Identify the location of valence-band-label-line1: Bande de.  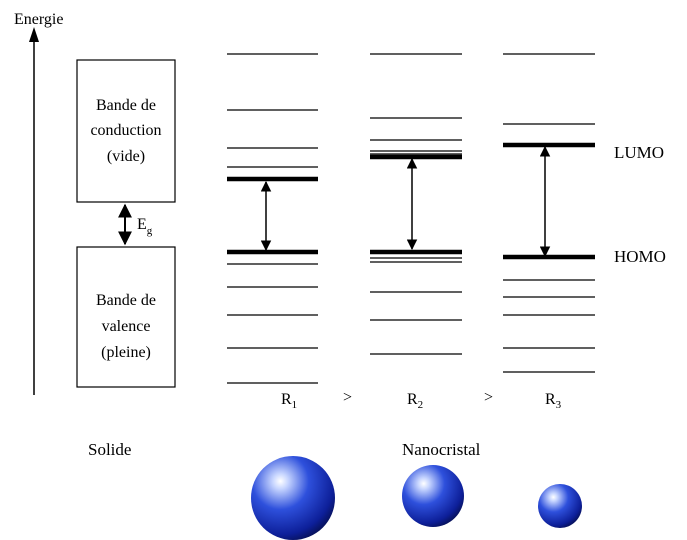
(126, 300).